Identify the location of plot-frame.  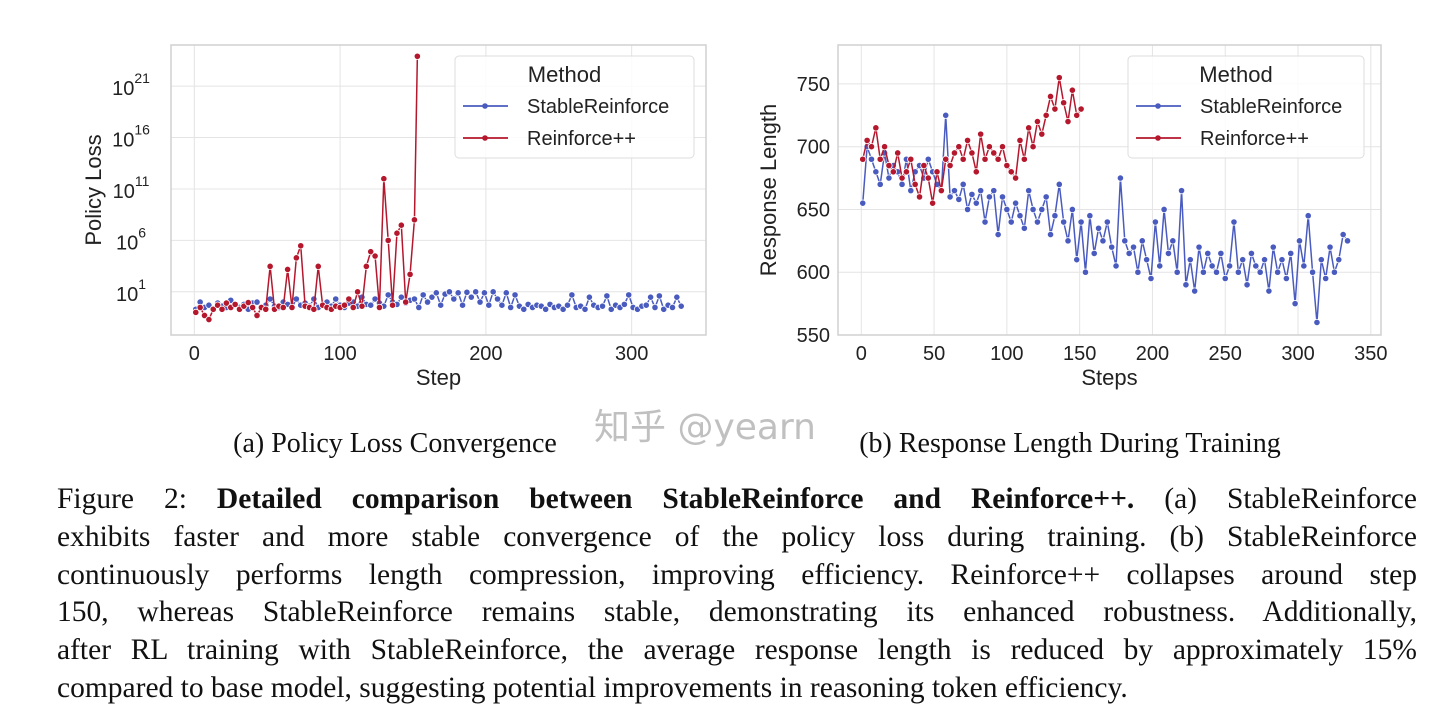
(438, 190).